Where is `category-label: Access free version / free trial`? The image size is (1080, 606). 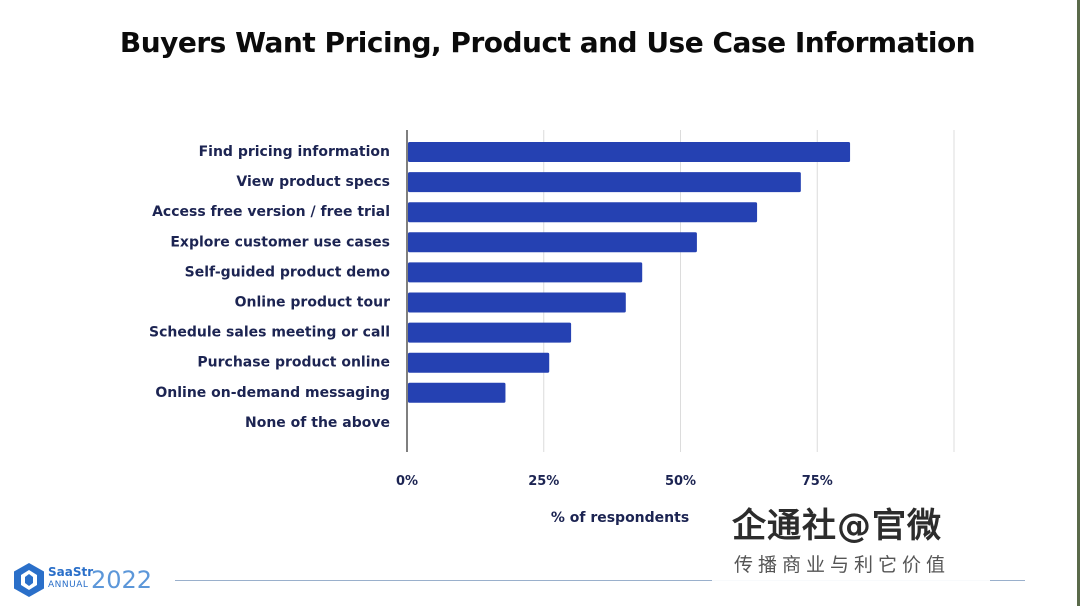
category-label: Access free version / free trial is located at coordinates (271, 212).